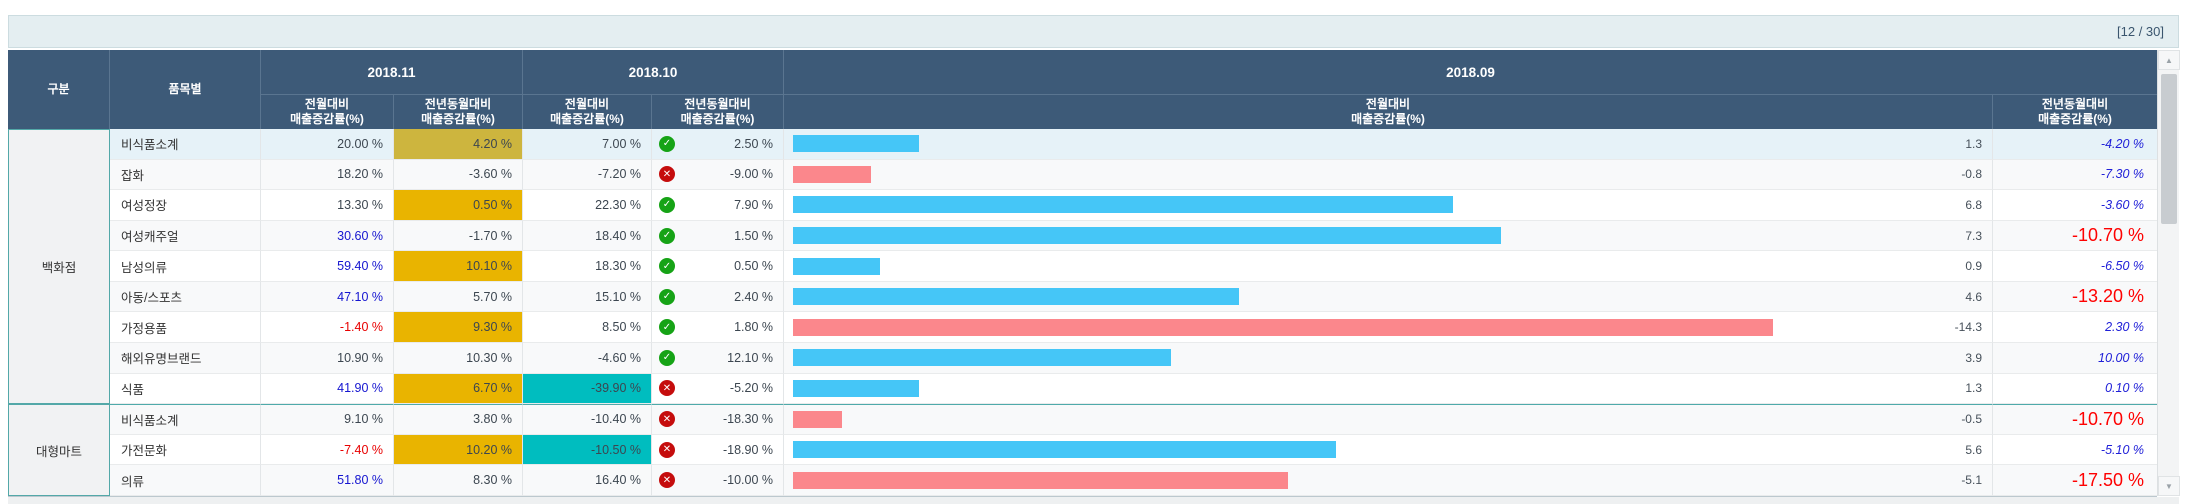  Describe the element at coordinates (1388, 389) in the screenshot. I see `bar-cell: 1.3` at that location.